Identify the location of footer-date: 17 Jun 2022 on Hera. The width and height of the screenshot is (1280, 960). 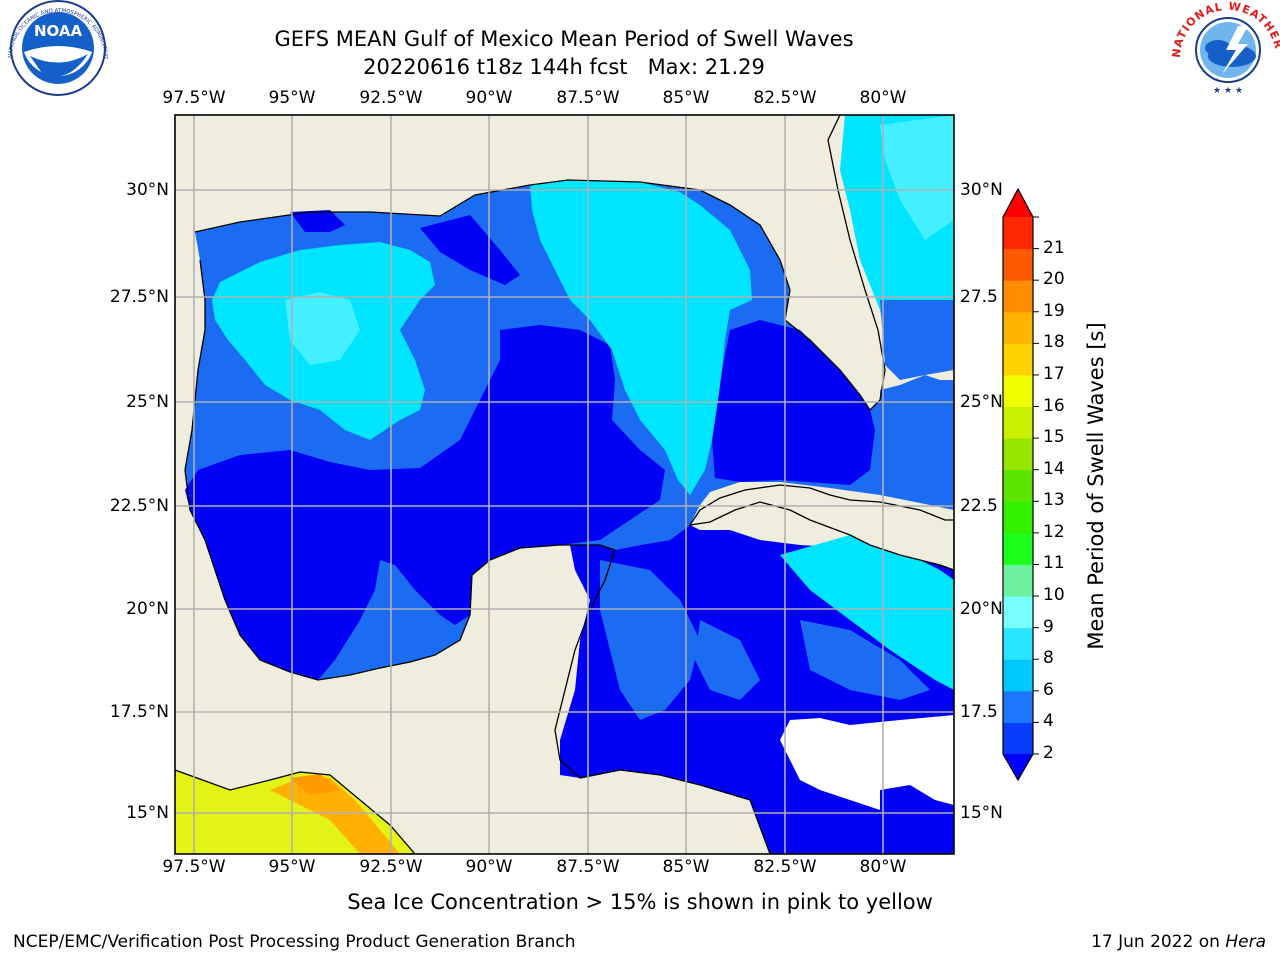
(1178, 942).